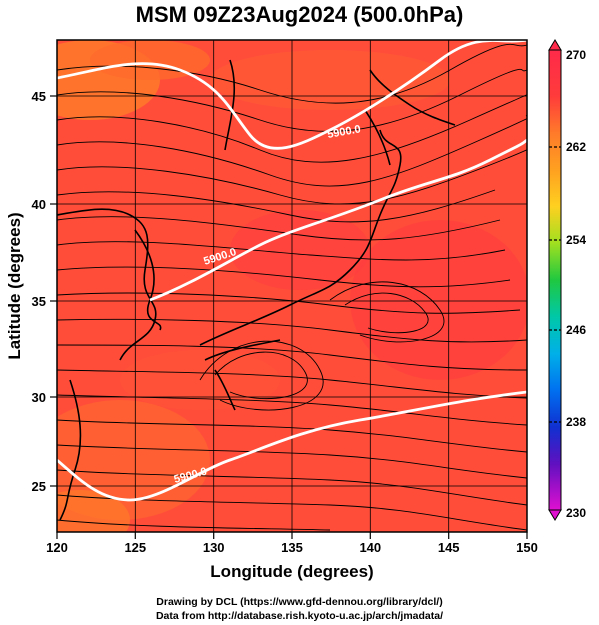 The height and width of the screenshot is (625, 599). Describe the element at coordinates (449, 547) in the screenshot. I see `x-tick-label: 145` at that location.